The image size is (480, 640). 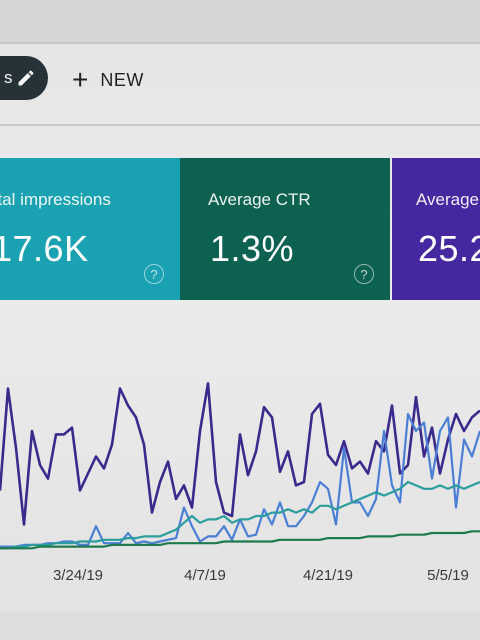 I want to click on metric-value: 17.6K, so click(x=44, y=248).